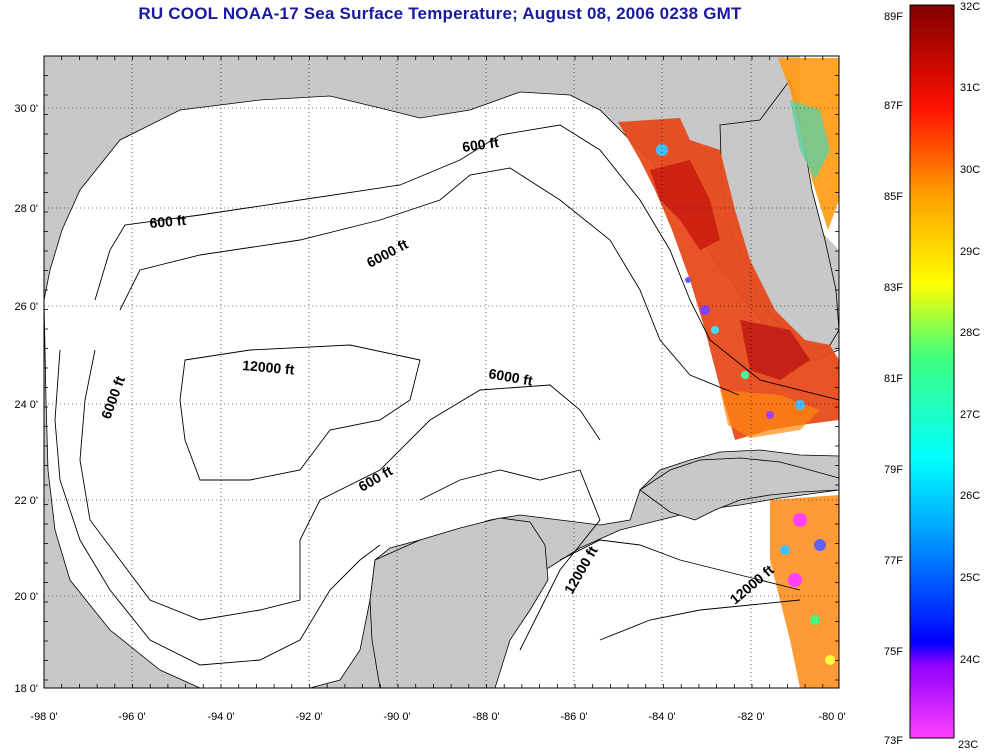 This screenshot has width=992, height=754. I want to click on colorbar-f-label: 79F, so click(893, 470).